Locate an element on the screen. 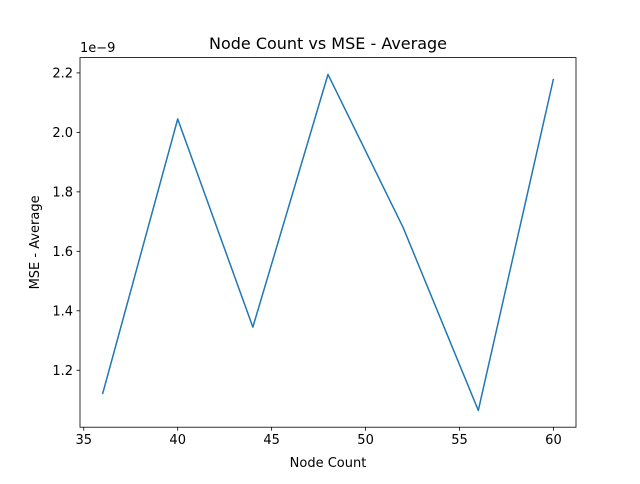  y-tick-label: 2.0 is located at coordinates (62, 133).